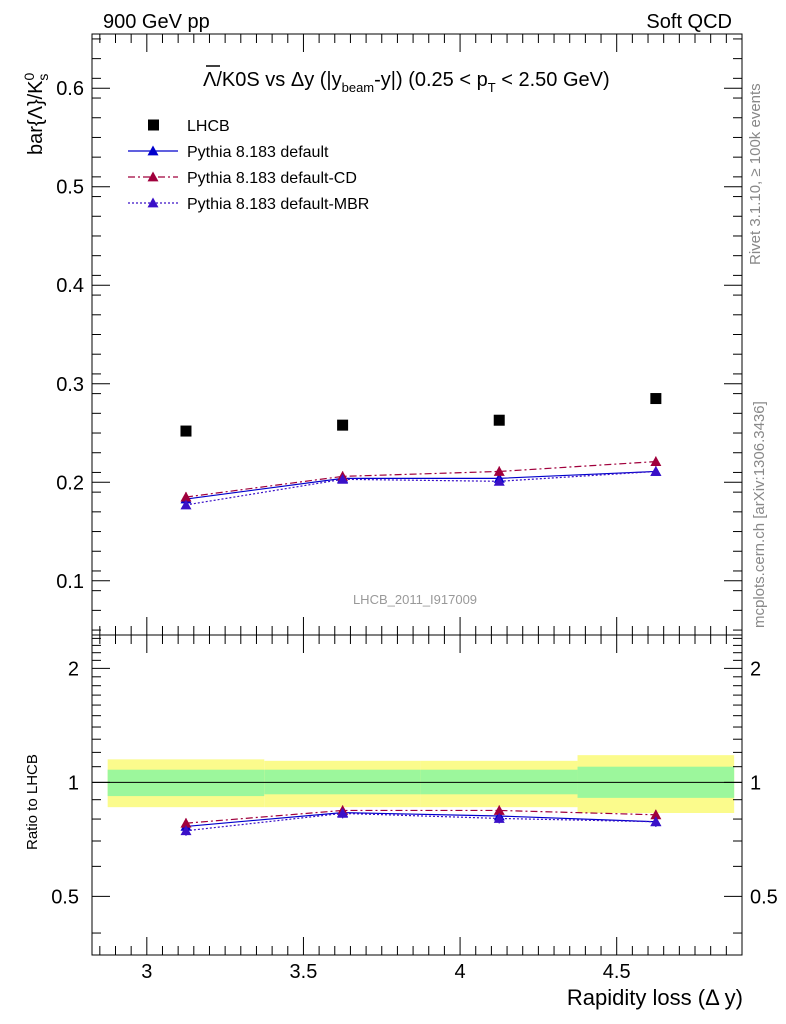  I want to click on main-y-tick-label: 0.5, so click(70, 188).